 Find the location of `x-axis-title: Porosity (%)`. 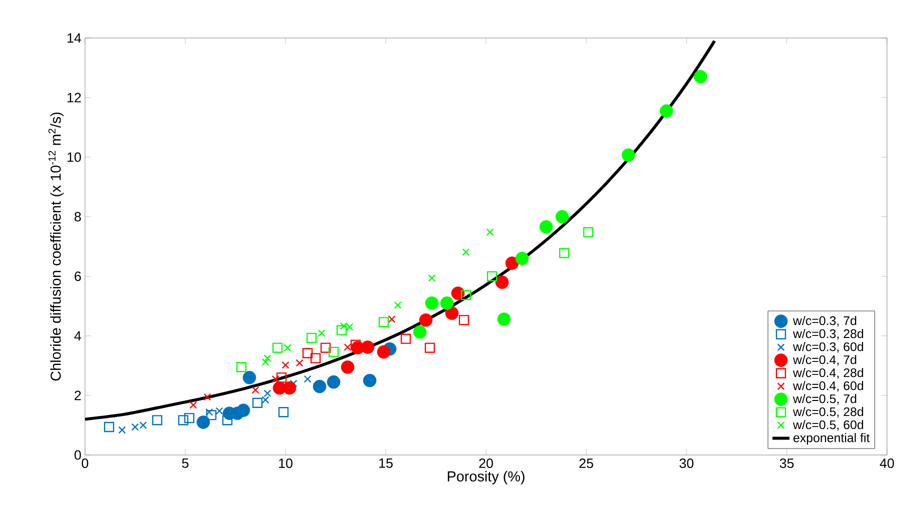

x-axis-title: Porosity (%) is located at coordinates (486, 477).